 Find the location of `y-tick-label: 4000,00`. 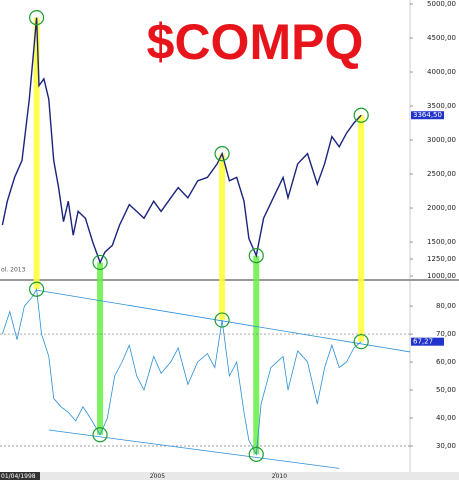

y-tick-label: 4000,00 is located at coordinates (441, 72).